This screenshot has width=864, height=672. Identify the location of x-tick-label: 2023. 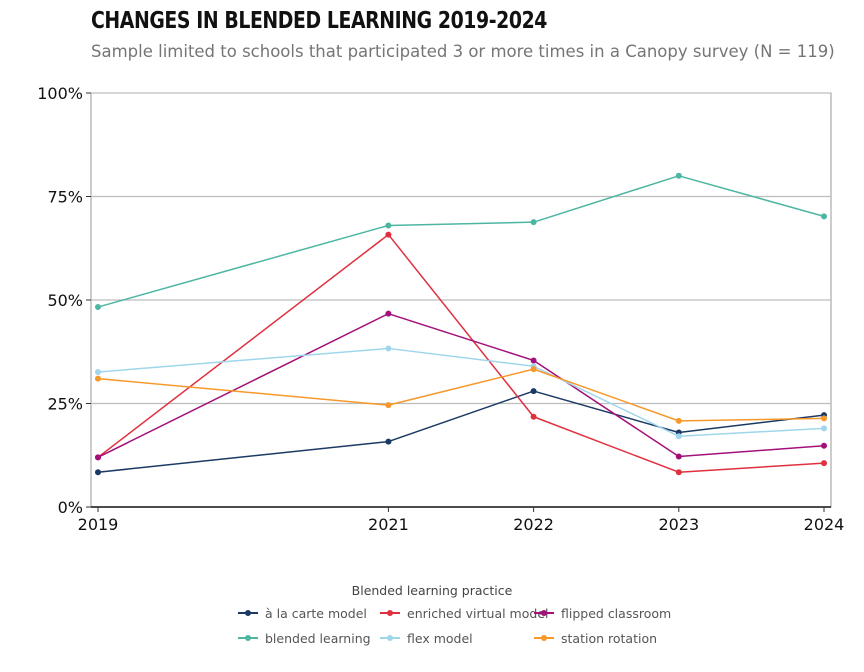
(678, 524).